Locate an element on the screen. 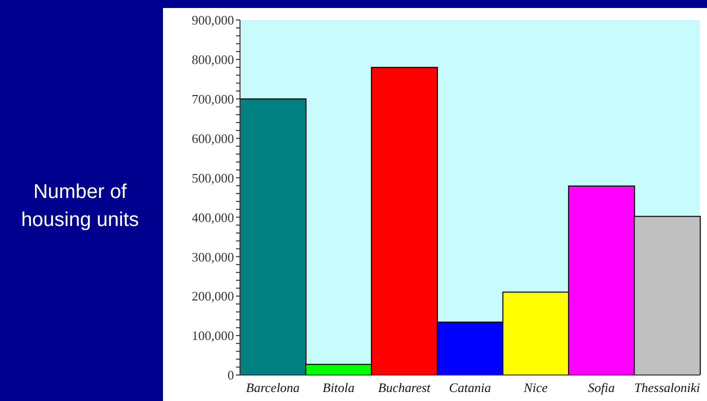 The width and height of the screenshot is (707, 401). x-tick-label: Nice is located at coordinates (535, 388).